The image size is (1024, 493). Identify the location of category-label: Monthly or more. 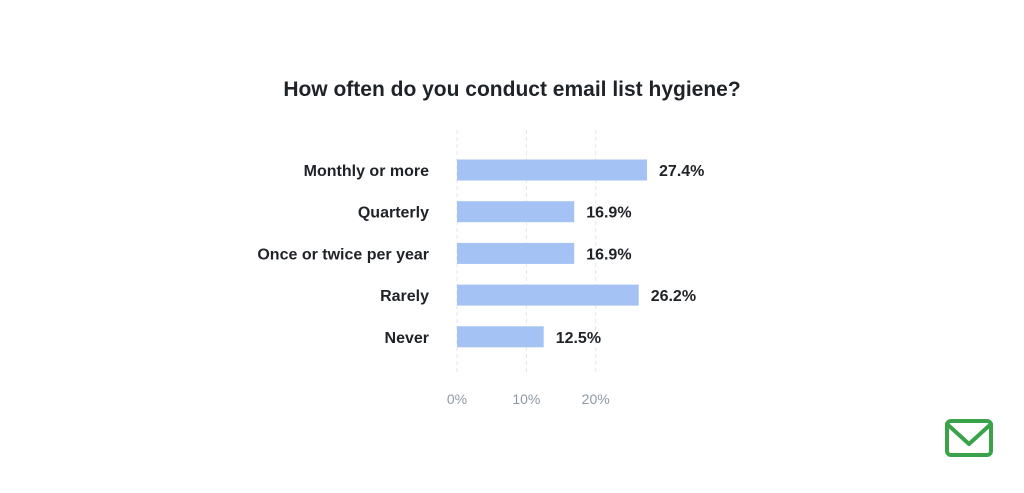
(366, 171).